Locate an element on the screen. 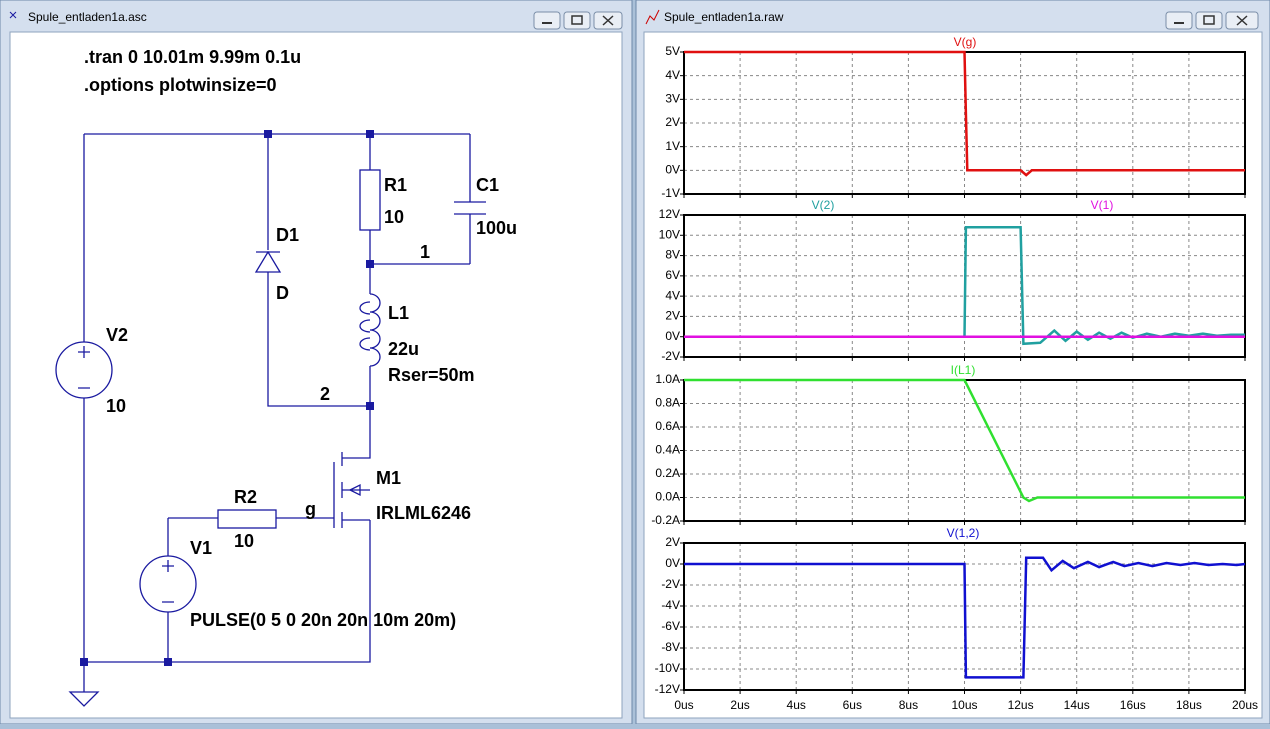 This screenshot has width=1270, height=729. y-tick-label: 5V is located at coordinates (672, 51).